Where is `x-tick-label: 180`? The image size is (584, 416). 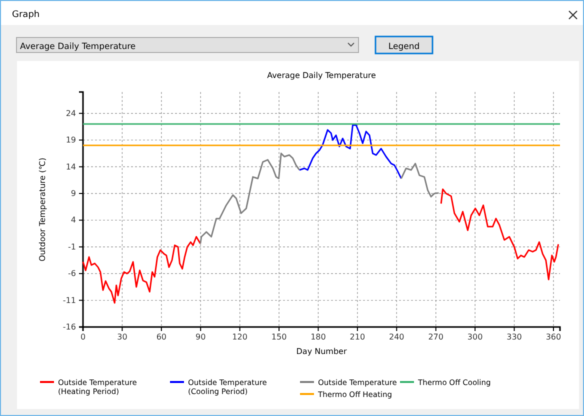 x-tick-label: 180 is located at coordinates (318, 337).